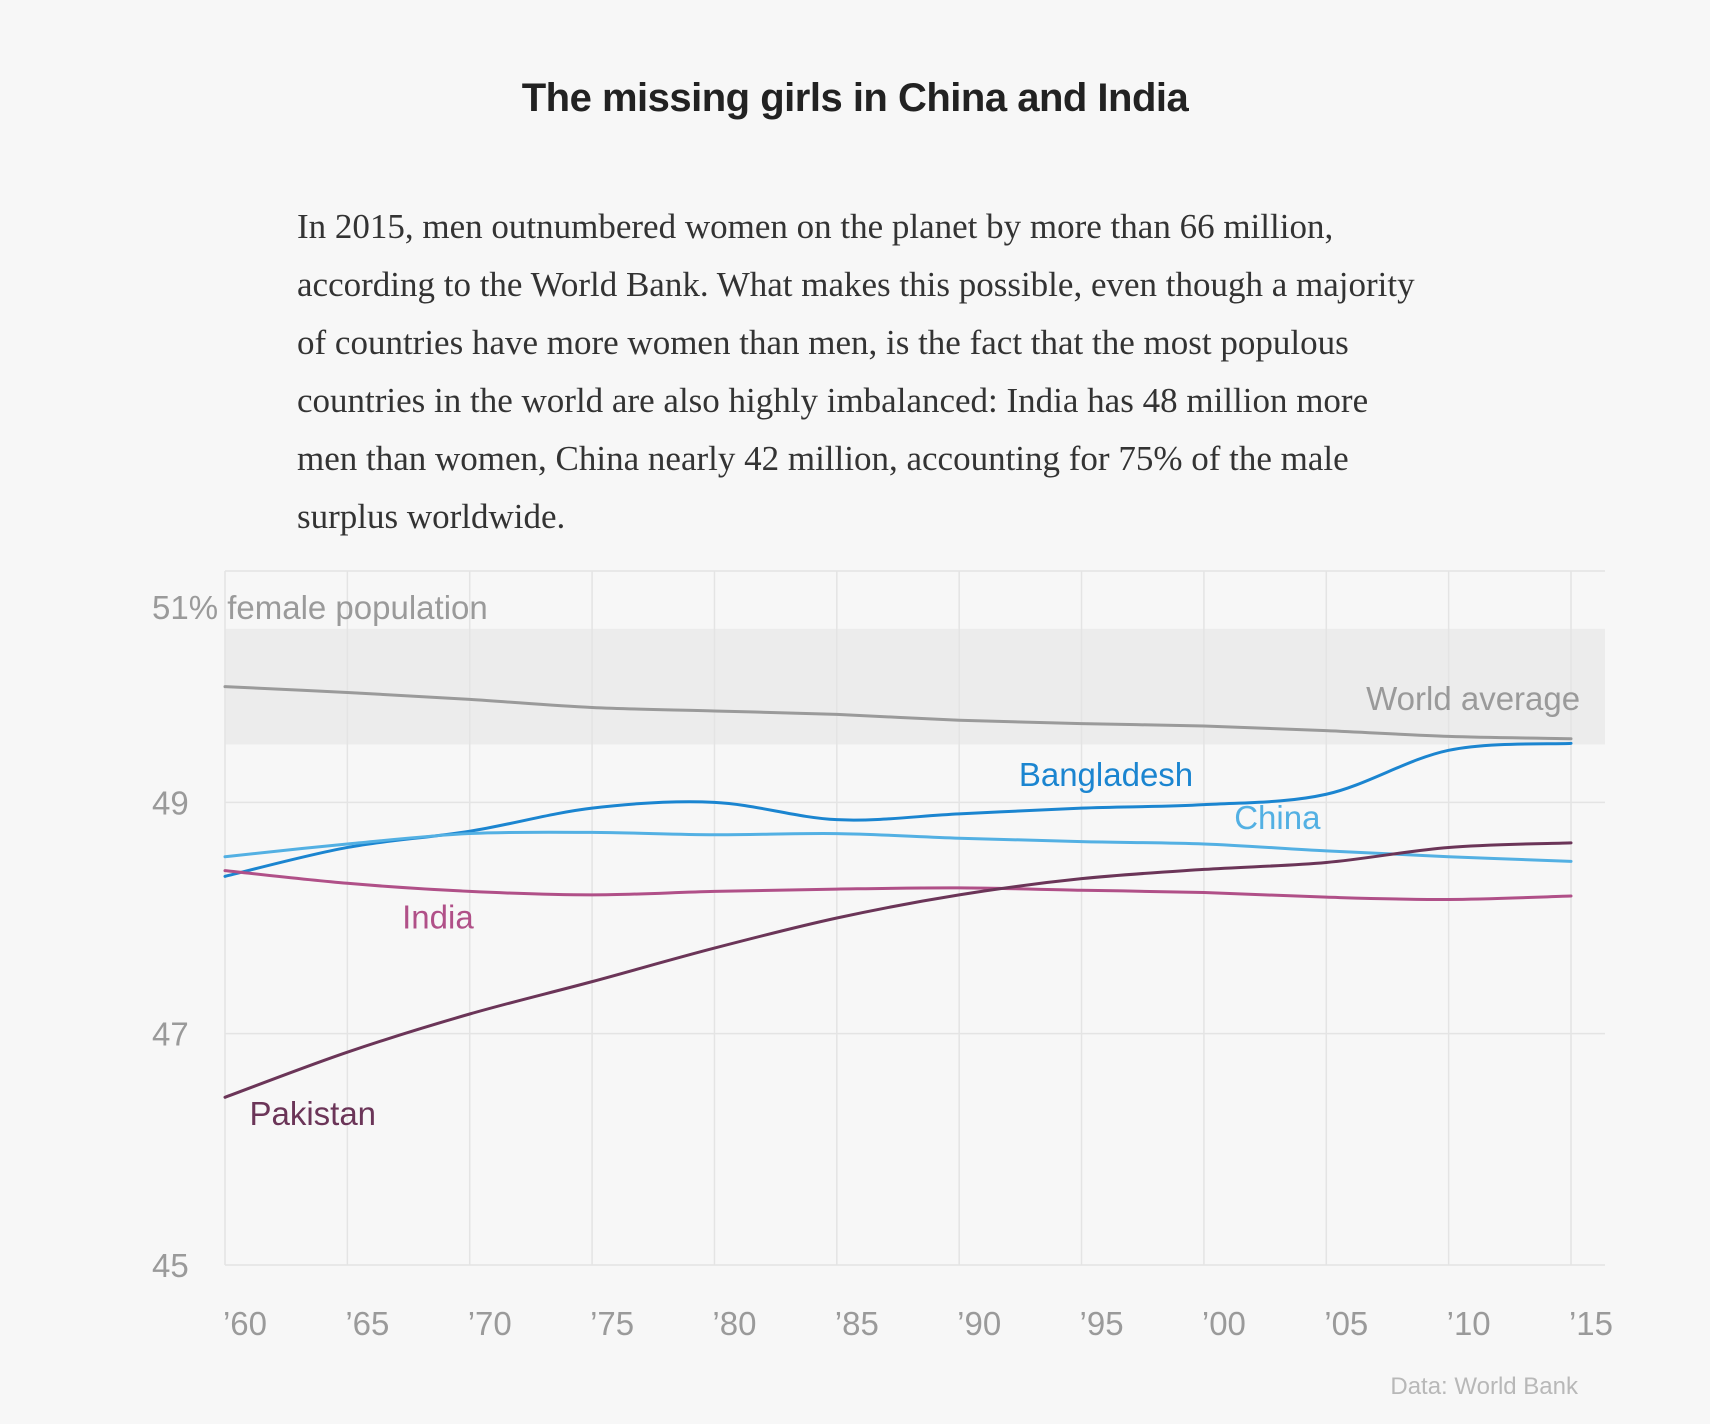 The width and height of the screenshot is (1710, 1424). What do you see at coordinates (1484, 1386) in the screenshot?
I see `source-note: Data: World Bank` at bounding box center [1484, 1386].